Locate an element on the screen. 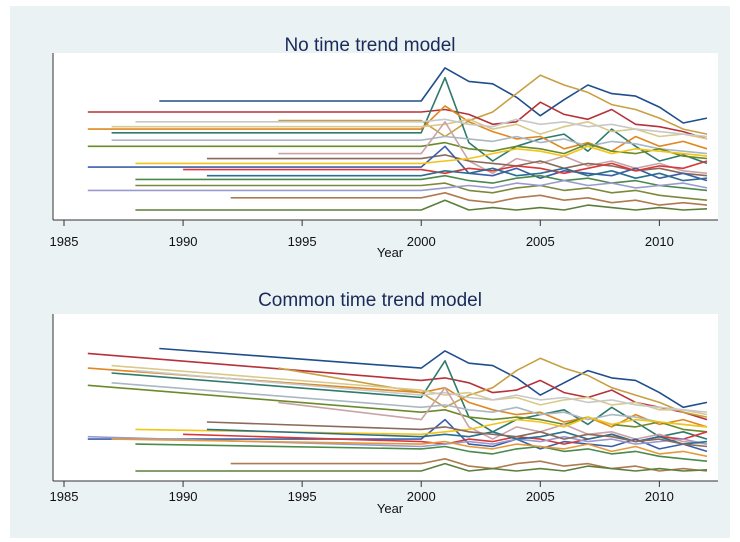  chart-title: Common time trend model is located at coordinates (370, 300).